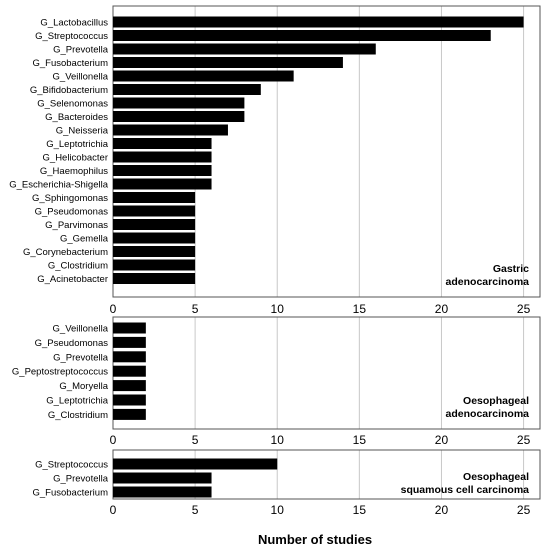 This screenshot has height=550, width=548. I want to click on category-label: G_Bacteroides, so click(76, 117).